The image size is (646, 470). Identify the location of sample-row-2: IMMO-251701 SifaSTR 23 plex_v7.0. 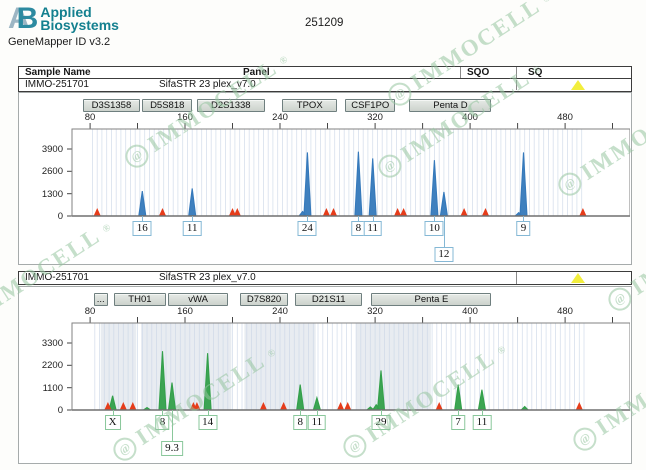
(325, 278).